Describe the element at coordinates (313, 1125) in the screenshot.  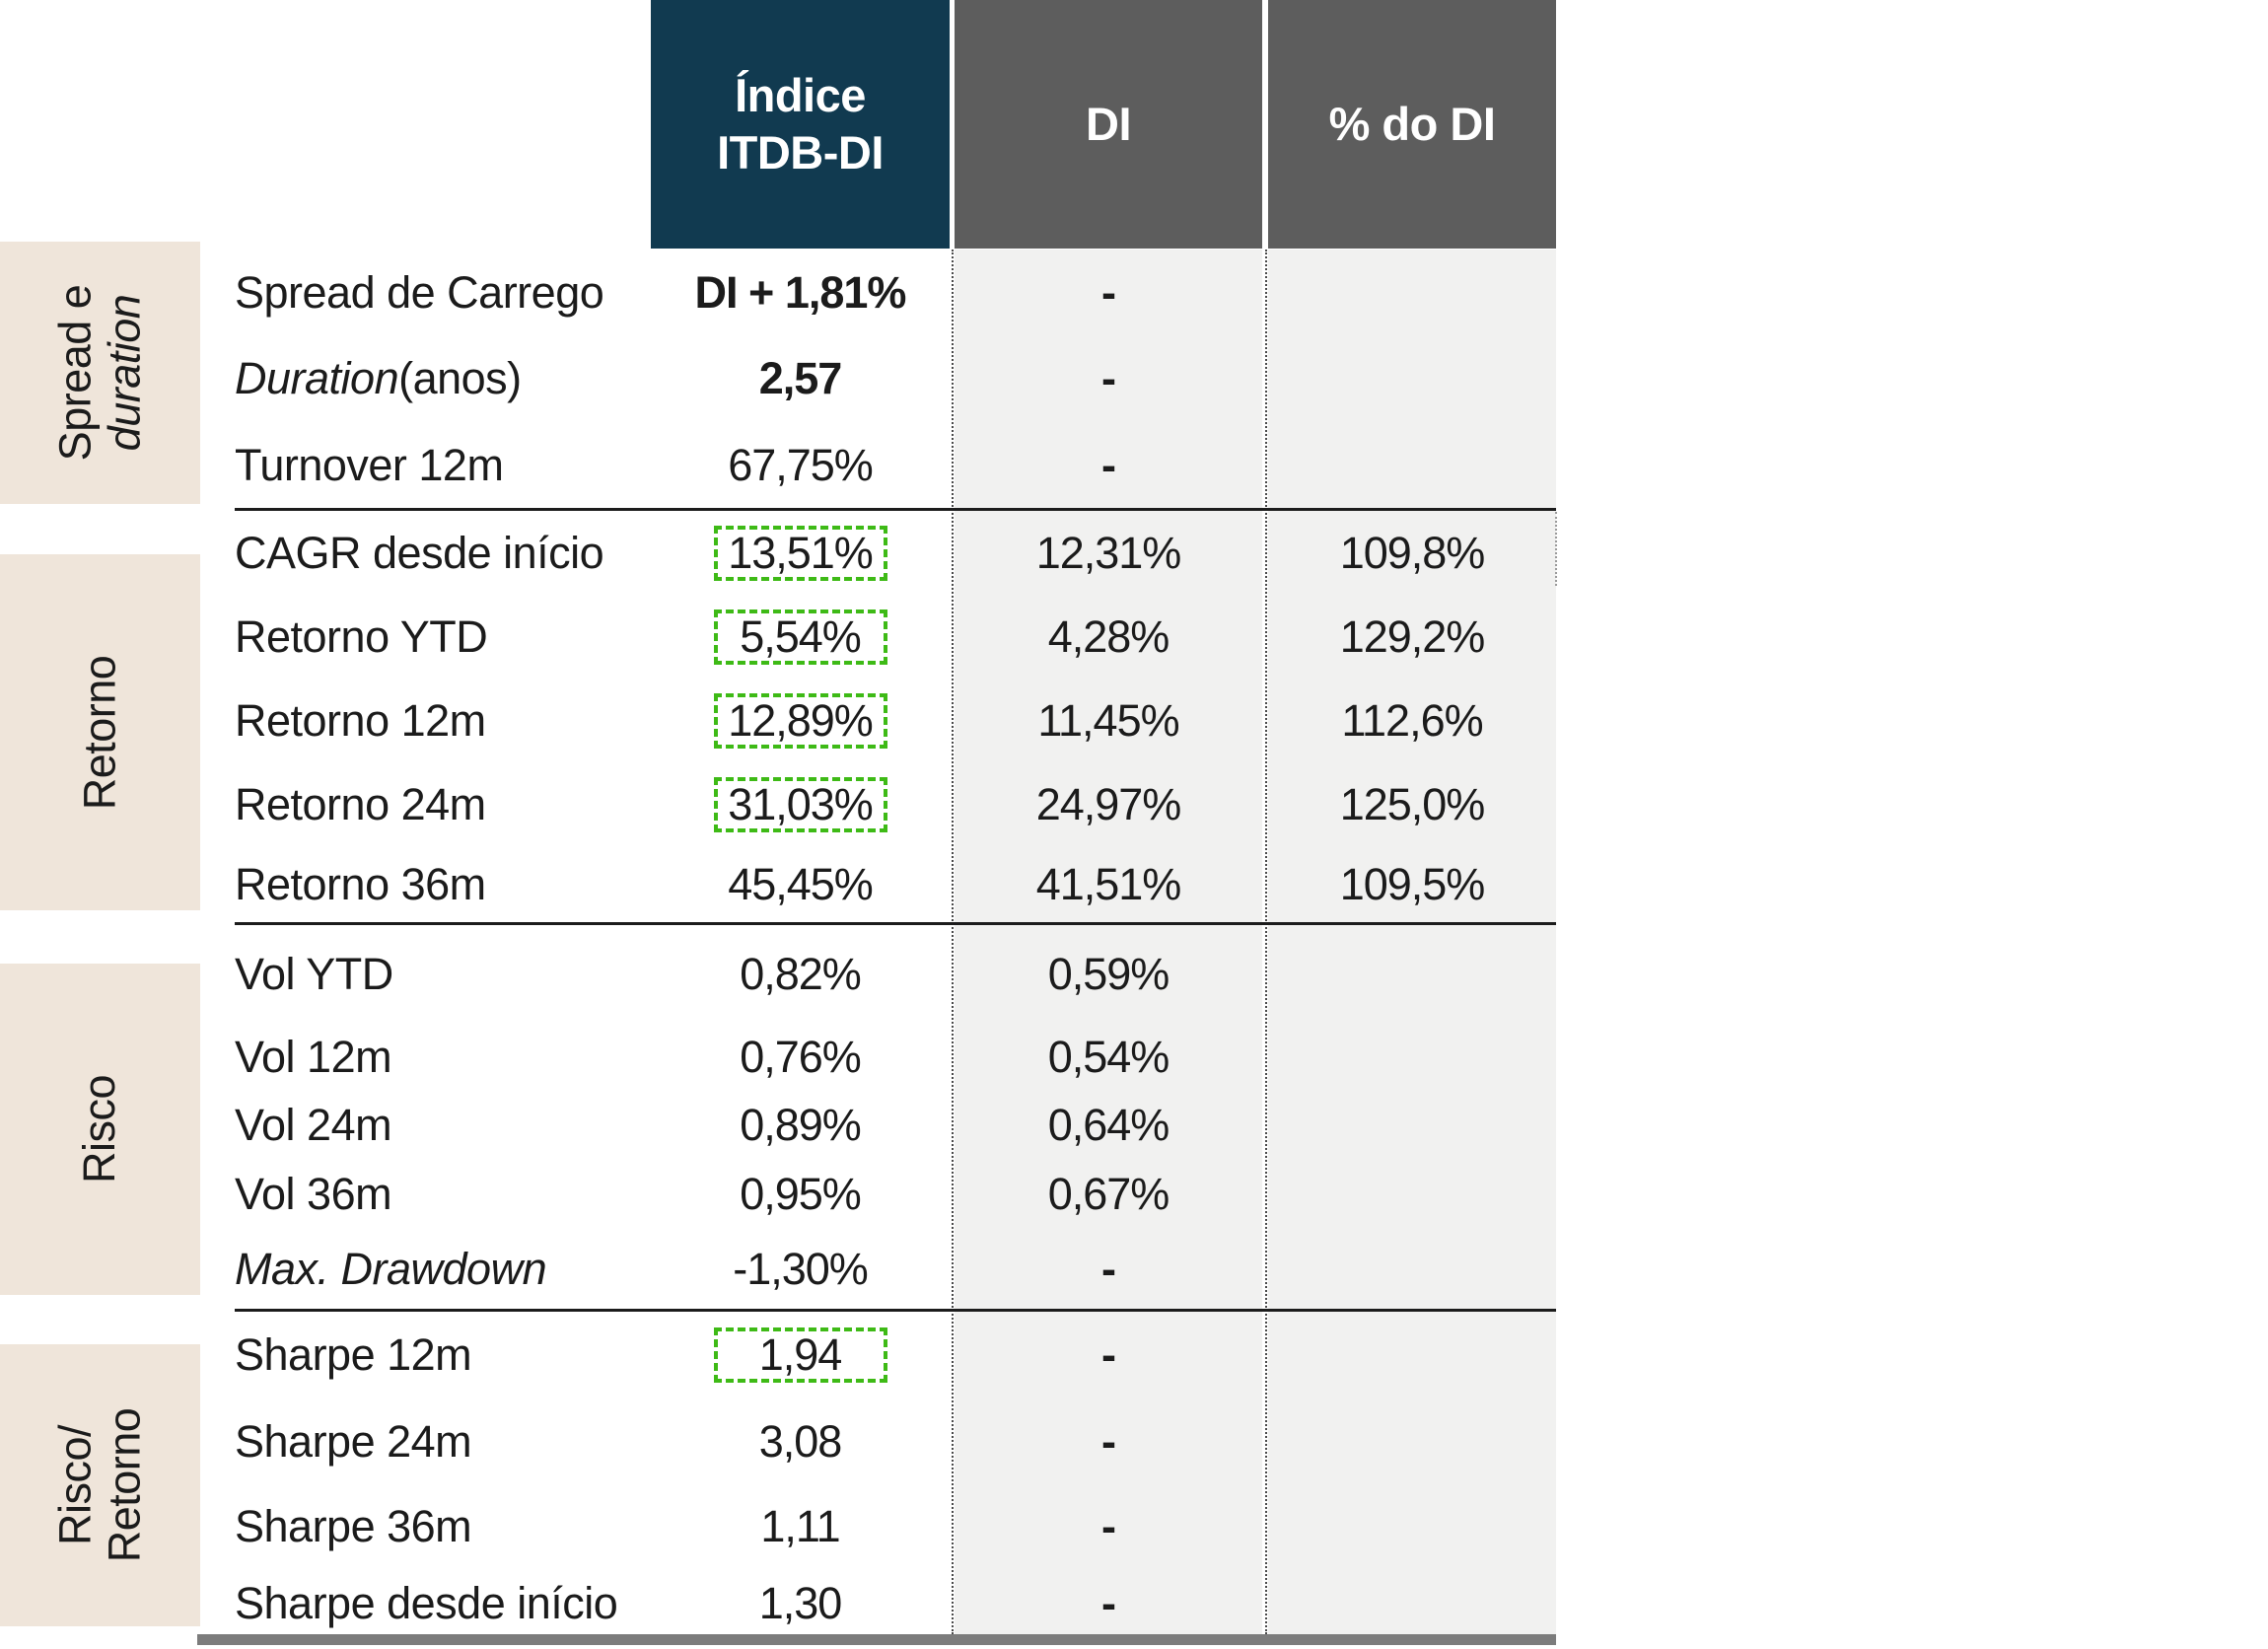
I see `row-label-text: Vol 24m` at that location.